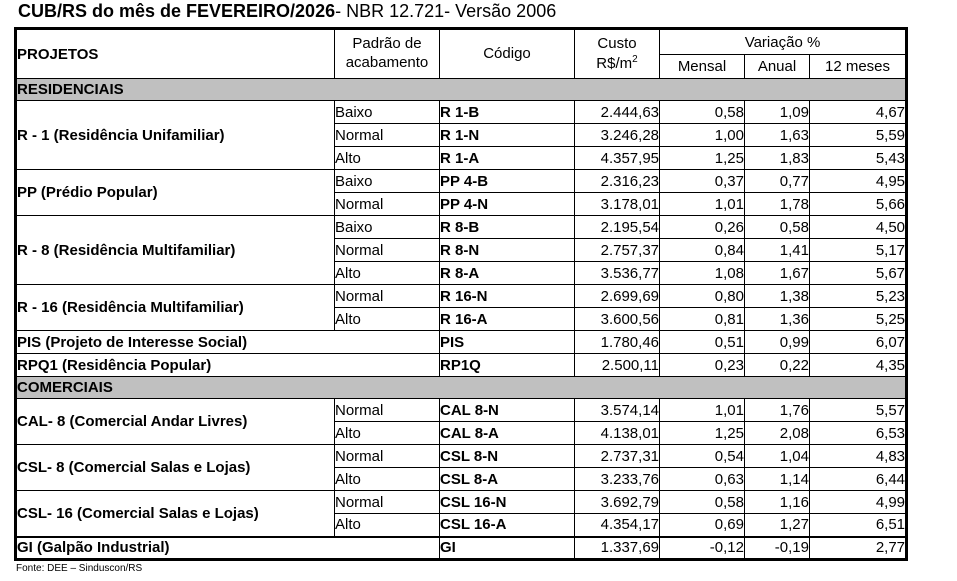  What do you see at coordinates (702, 456) in the screenshot?
I see `cell-mensal: 0,54` at bounding box center [702, 456].